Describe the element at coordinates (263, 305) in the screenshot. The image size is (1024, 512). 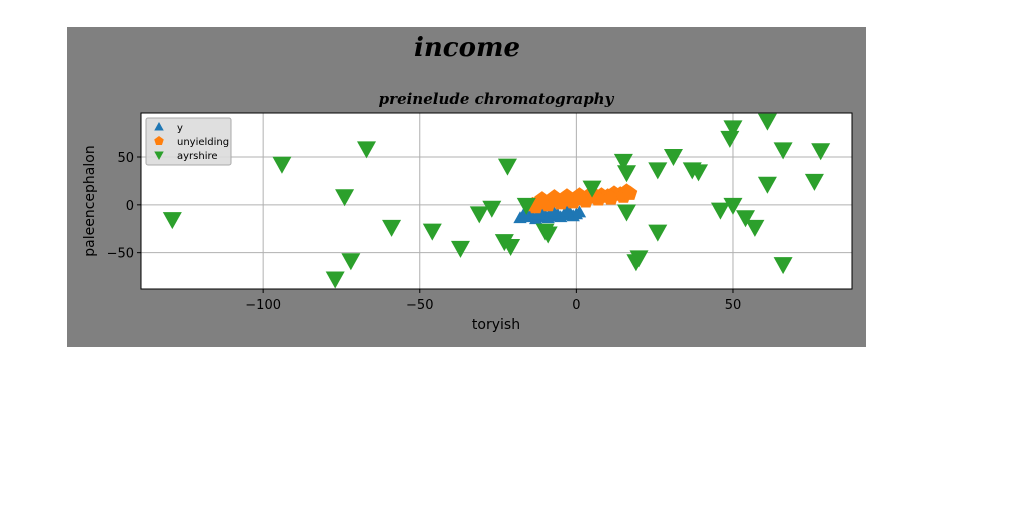
I see `x-tick-label: −100` at that location.